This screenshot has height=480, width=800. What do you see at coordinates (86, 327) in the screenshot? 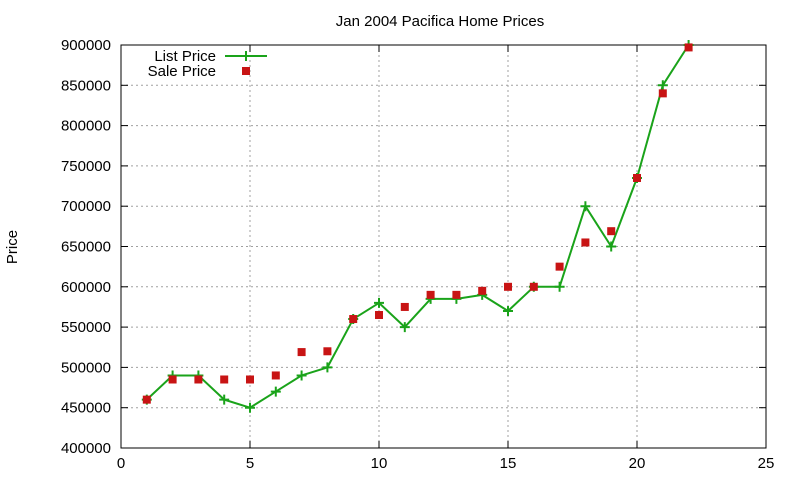
I see `y-tick-label: 550000` at bounding box center [86, 327].